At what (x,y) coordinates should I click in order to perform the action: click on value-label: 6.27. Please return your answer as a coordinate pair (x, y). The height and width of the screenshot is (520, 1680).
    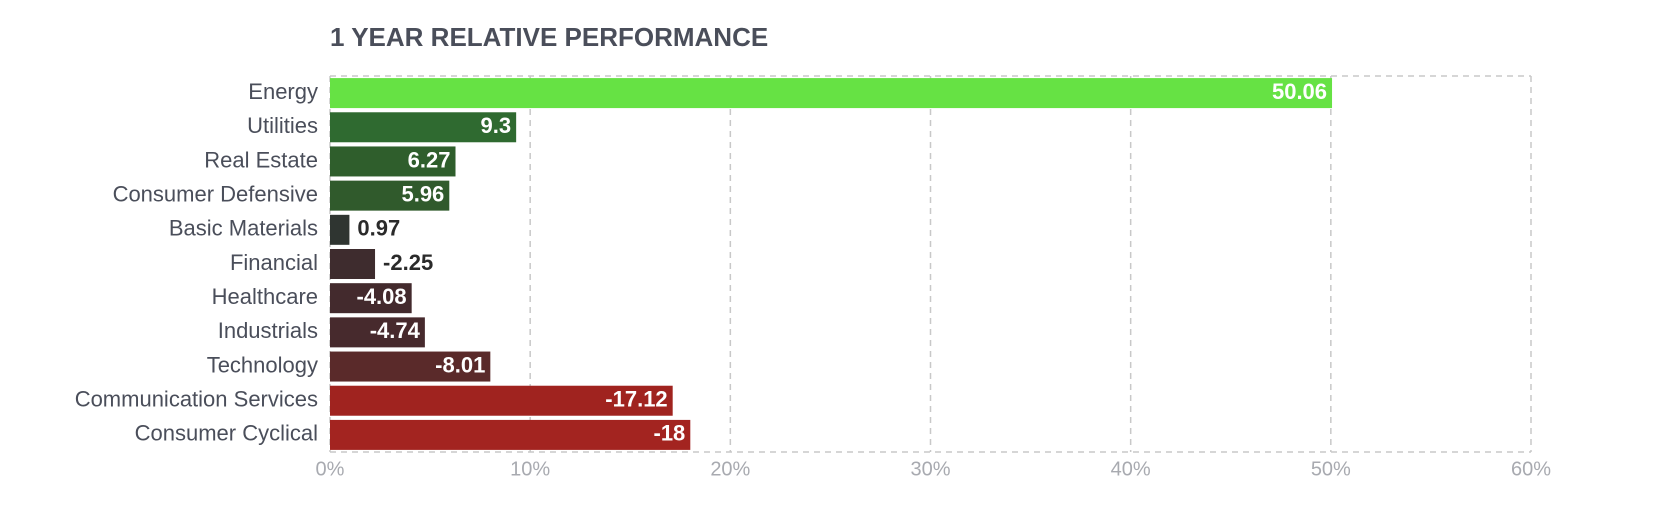
    Looking at the image, I should click on (429, 159).